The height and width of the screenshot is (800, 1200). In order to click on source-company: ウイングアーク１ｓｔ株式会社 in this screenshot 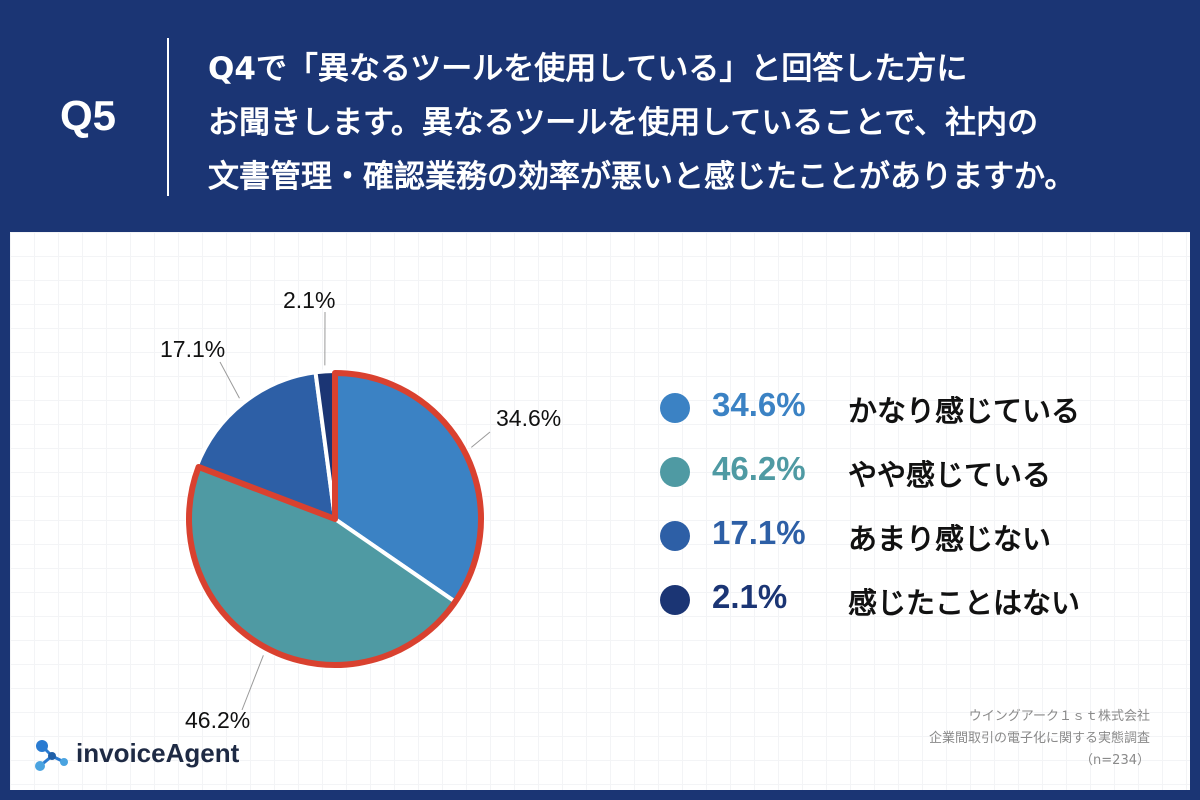, I will do `click(1059, 716)`.